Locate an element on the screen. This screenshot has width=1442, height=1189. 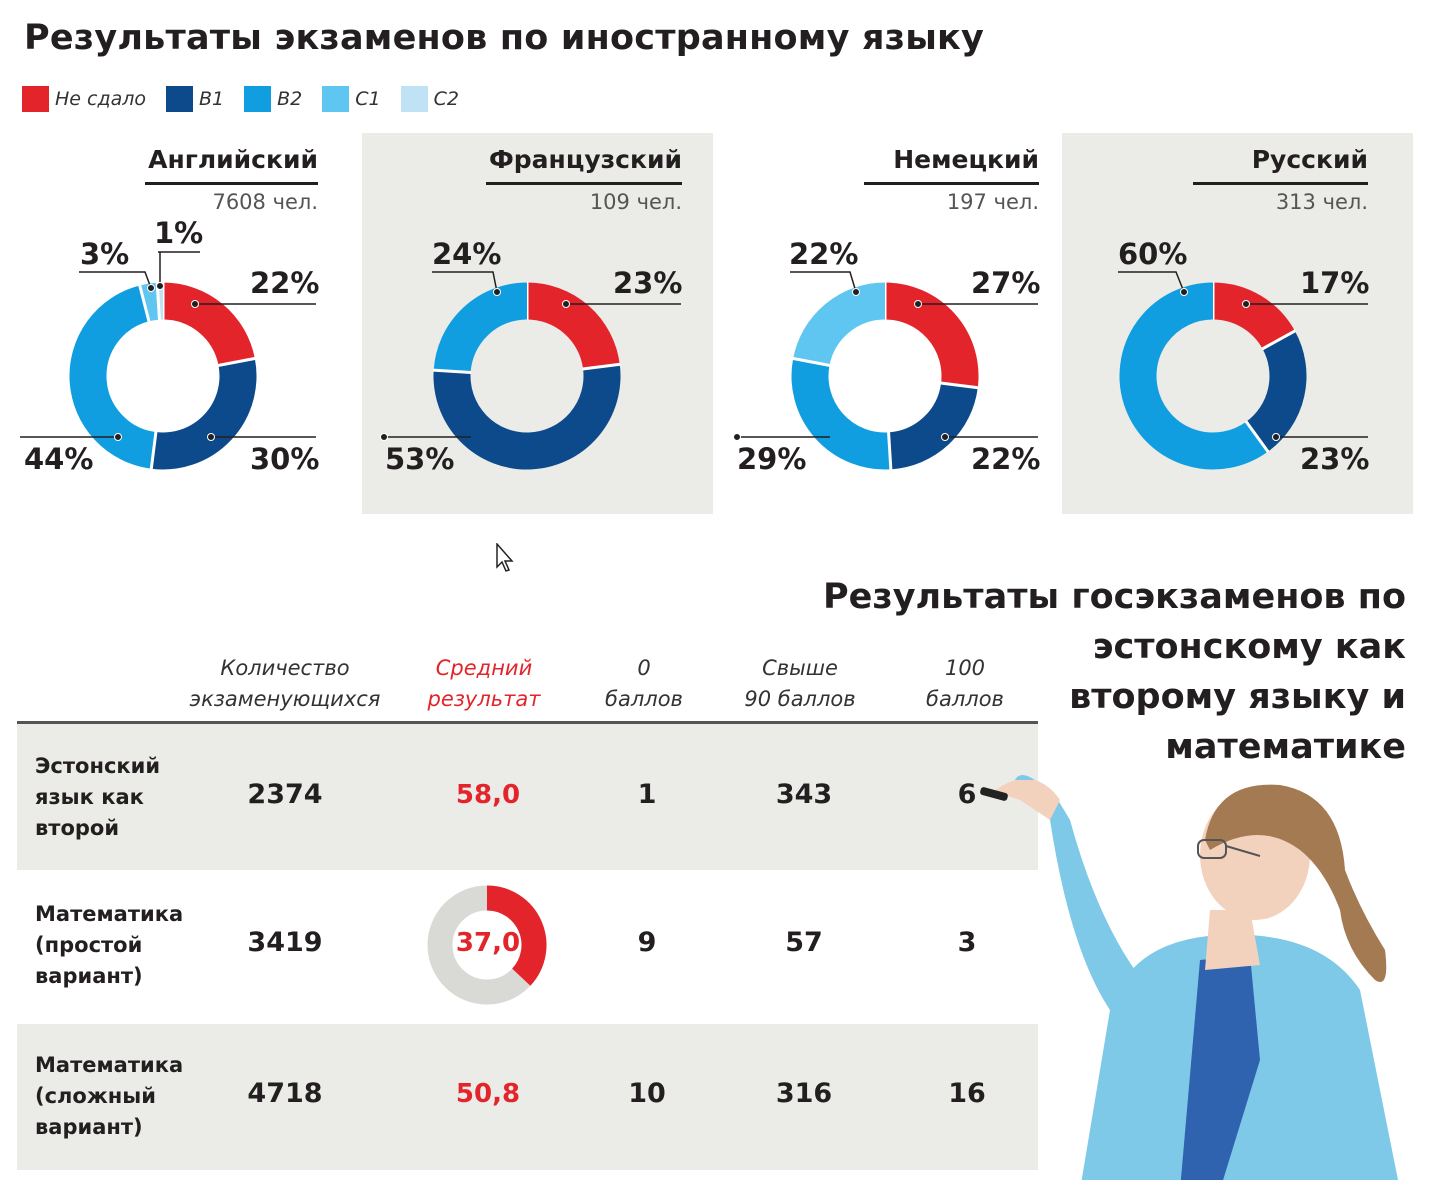
header-line: экзаменующихся is located at coordinates (285, 699).